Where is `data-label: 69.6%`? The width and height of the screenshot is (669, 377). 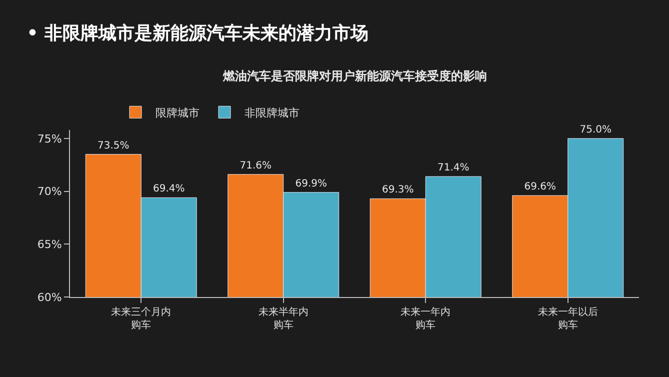 data-label: 69.6% is located at coordinates (540, 187).